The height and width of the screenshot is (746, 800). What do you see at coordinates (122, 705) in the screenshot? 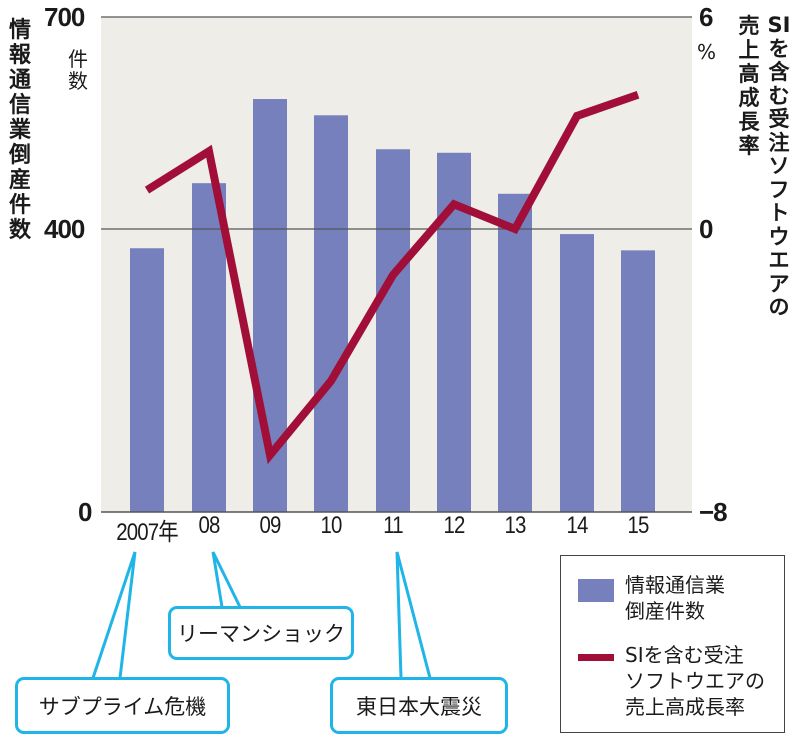
I see `callout-subprime: サブプライム危機` at bounding box center [122, 705].